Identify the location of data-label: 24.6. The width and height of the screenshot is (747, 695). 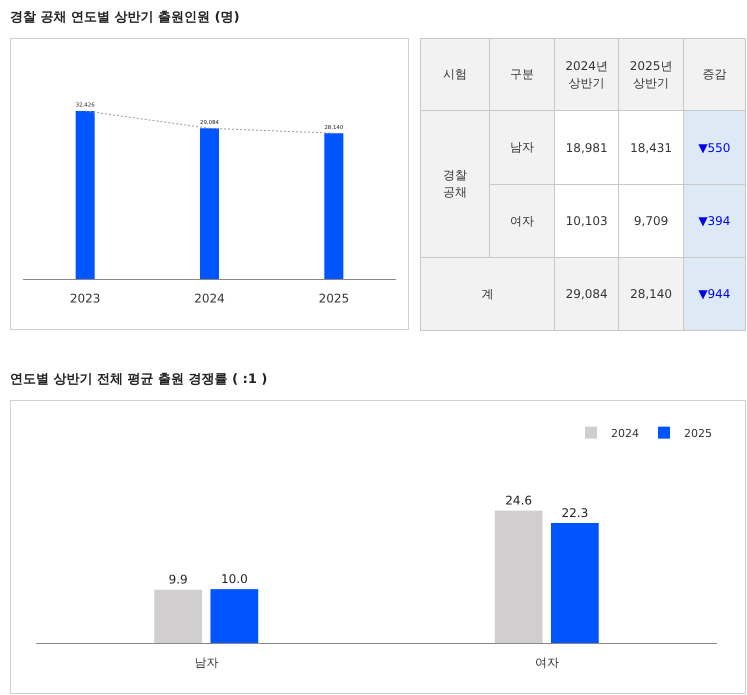
(518, 501).